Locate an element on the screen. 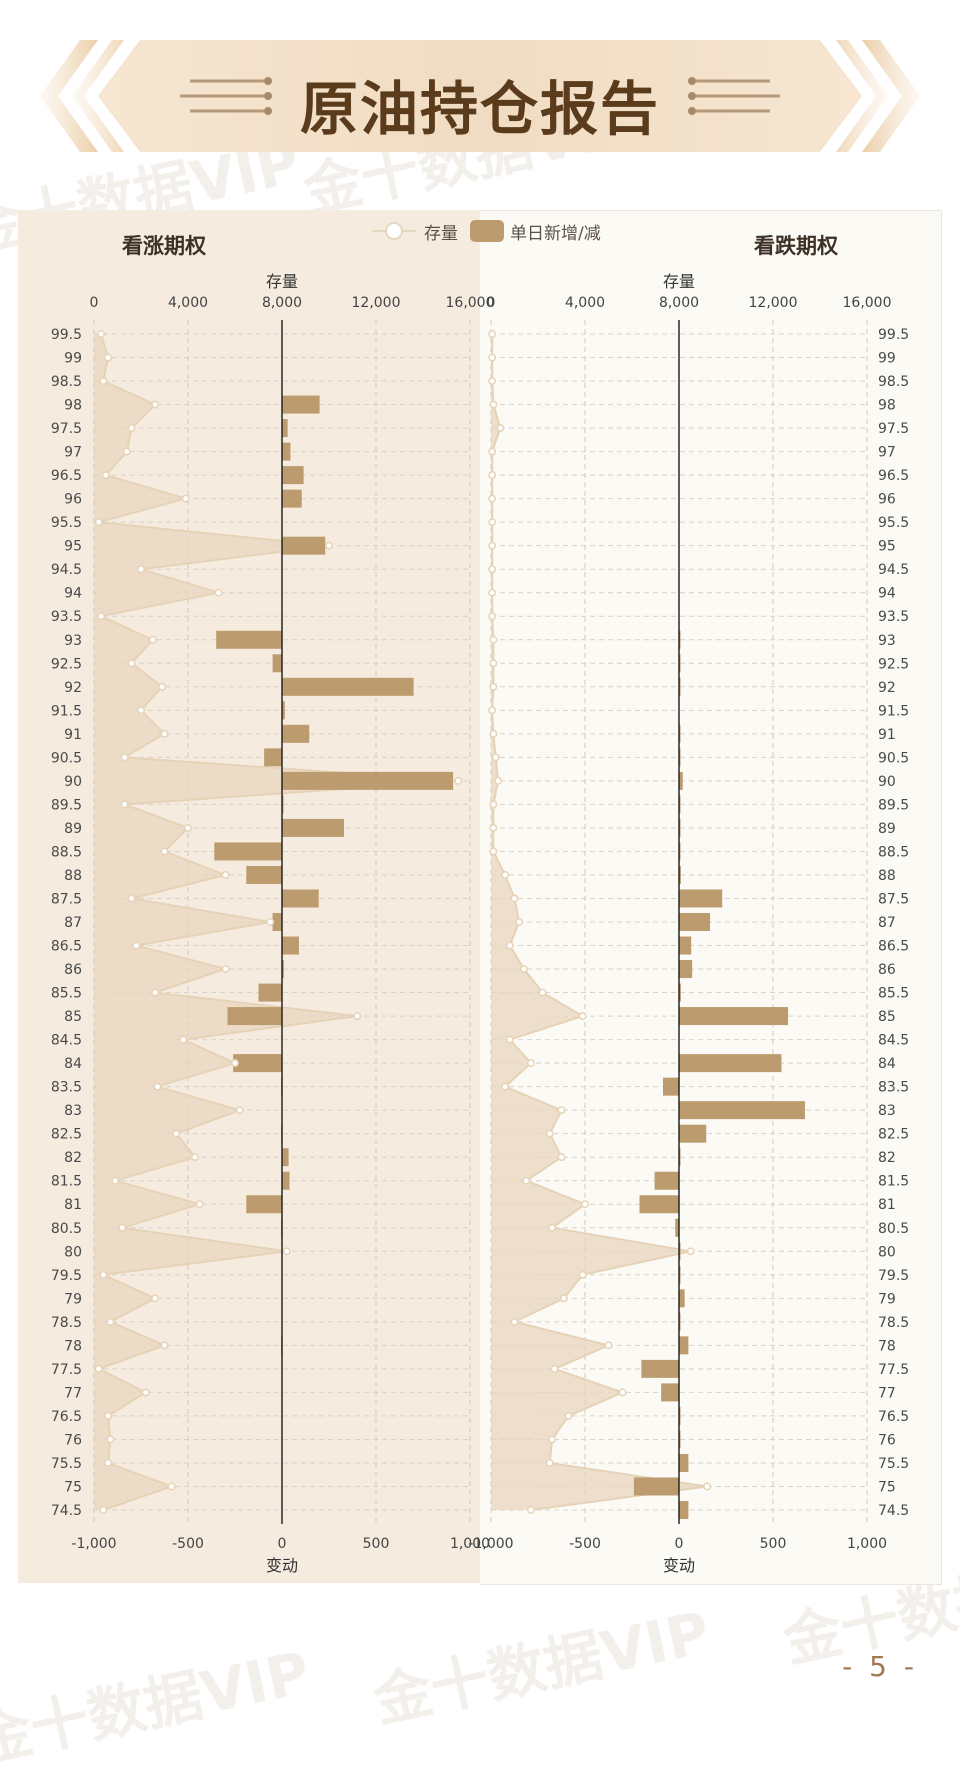 The height and width of the screenshot is (1779, 960). title-banner is located at coordinates (480, 96).